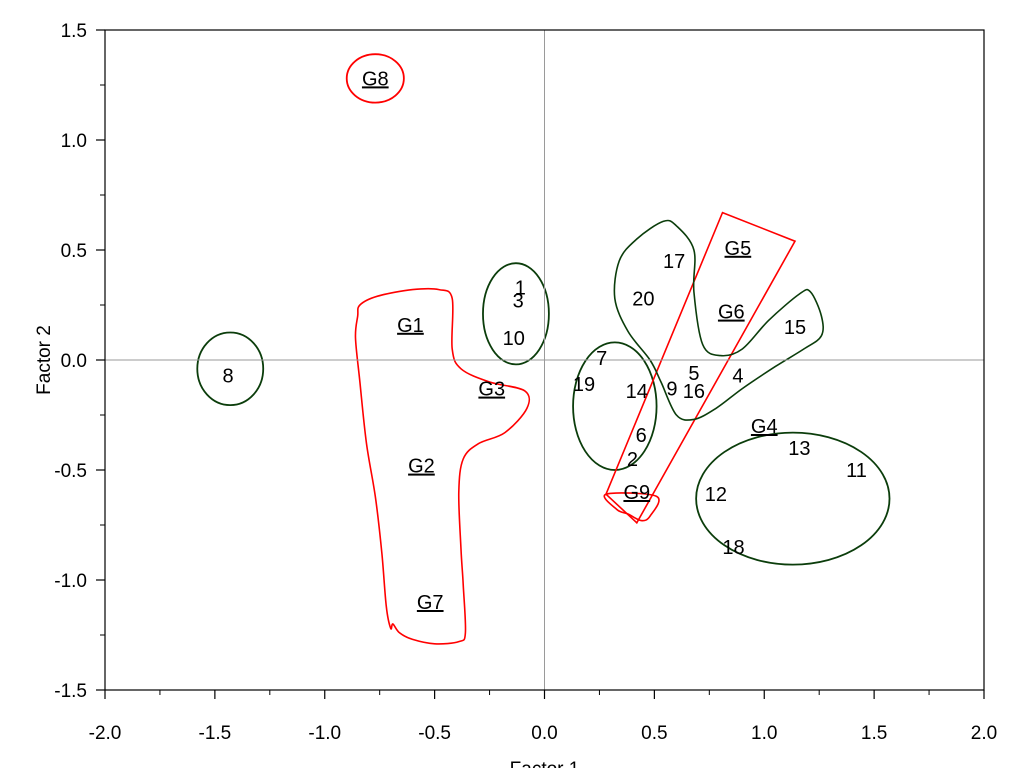 The image size is (1024, 768). I want to click on group-label-g8: G8, so click(375, 79).